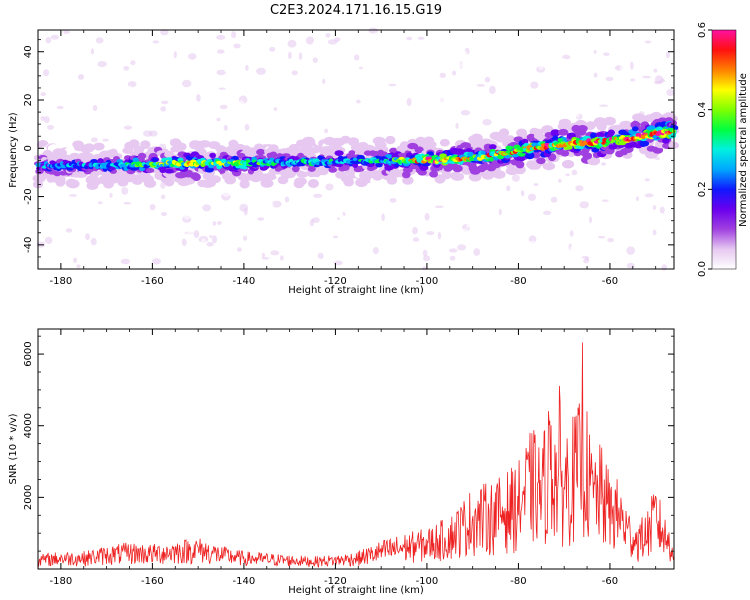 The width and height of the screenshot is (750, 600). I want to click on snr-xlabel: Height of straight line (km), so click(356, 590).